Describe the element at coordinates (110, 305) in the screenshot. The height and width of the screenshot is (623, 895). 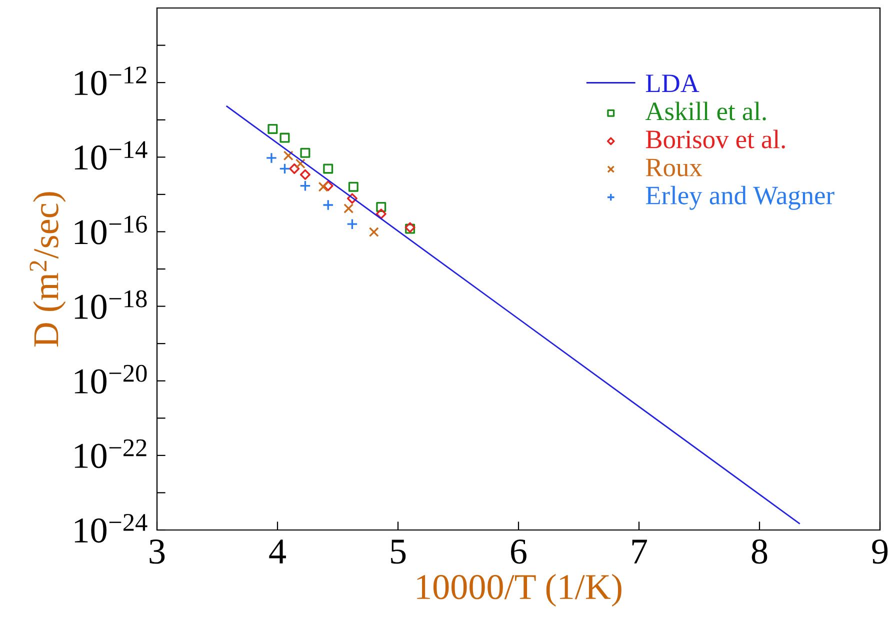
I see `y-tick-label: 10$^{−18}$` at that location.